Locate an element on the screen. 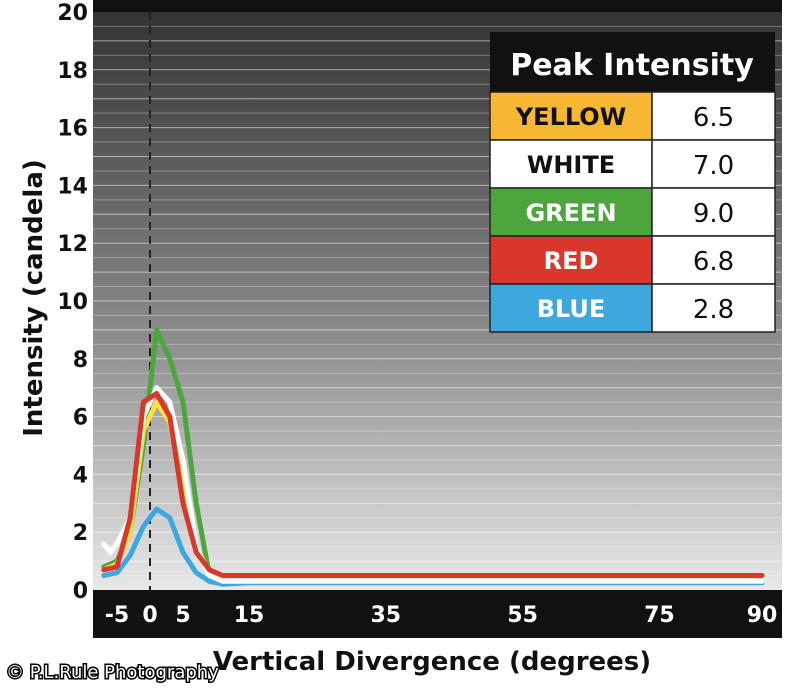 The image size is (800, 690). y-tick-label: 10 is located at coordinates (72, 302).